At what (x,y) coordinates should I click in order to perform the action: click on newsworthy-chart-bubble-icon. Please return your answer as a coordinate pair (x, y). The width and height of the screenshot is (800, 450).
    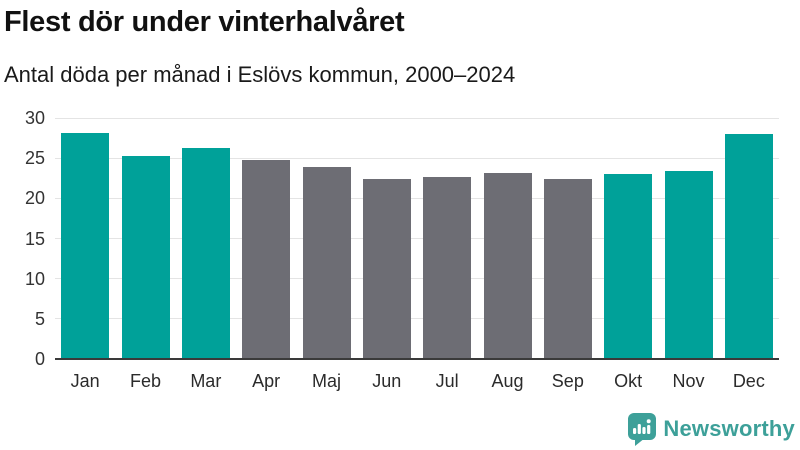
    Looking at the image, I should click on (642, 429).